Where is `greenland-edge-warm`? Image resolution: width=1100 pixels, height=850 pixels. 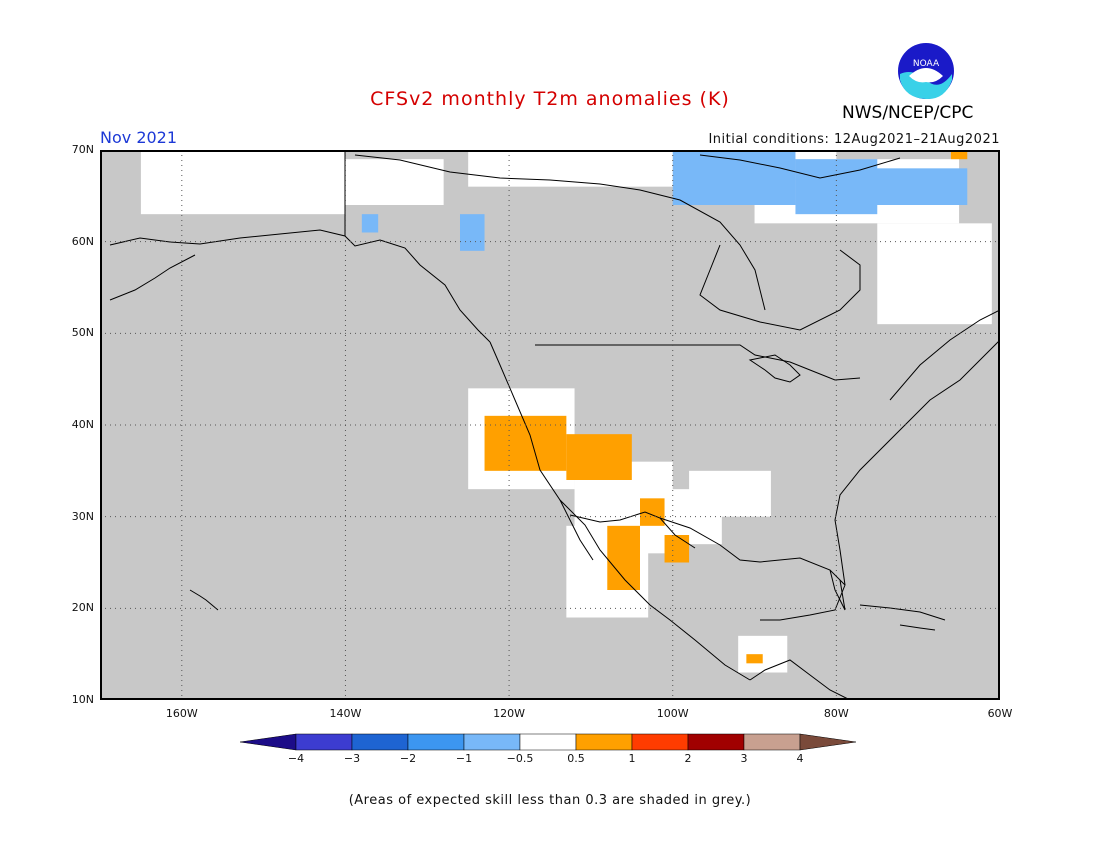 greenland-edge-warm is located at coordinates (959, 155).